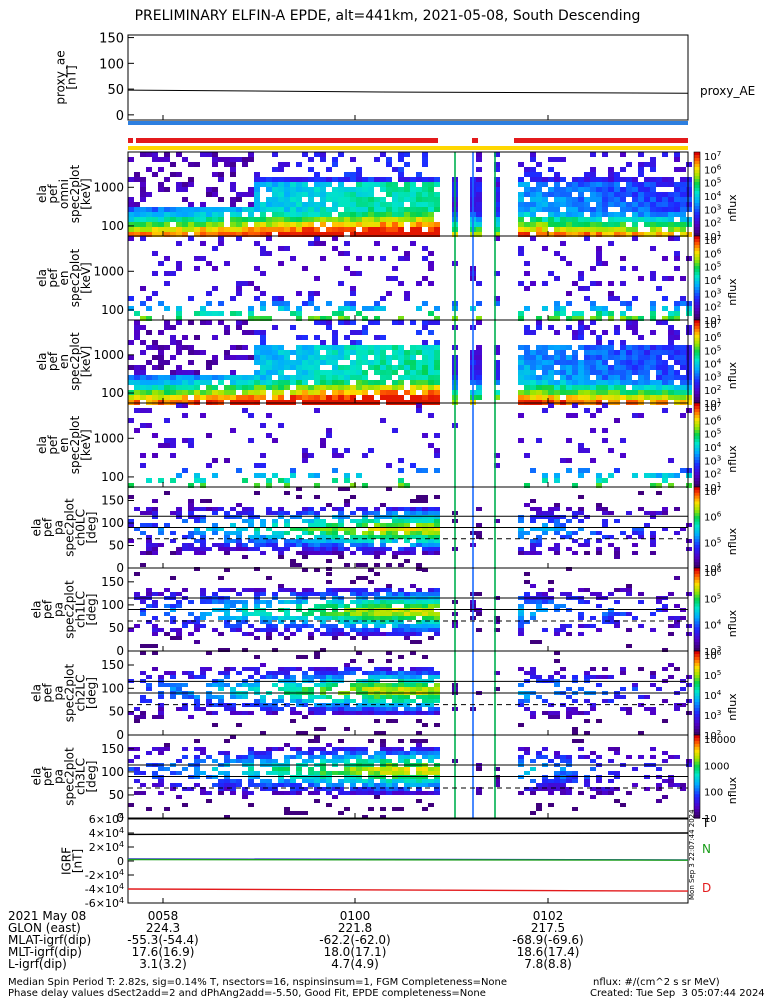  I want to click on y-axis-label-line: ch0LC, so click(81, 527).